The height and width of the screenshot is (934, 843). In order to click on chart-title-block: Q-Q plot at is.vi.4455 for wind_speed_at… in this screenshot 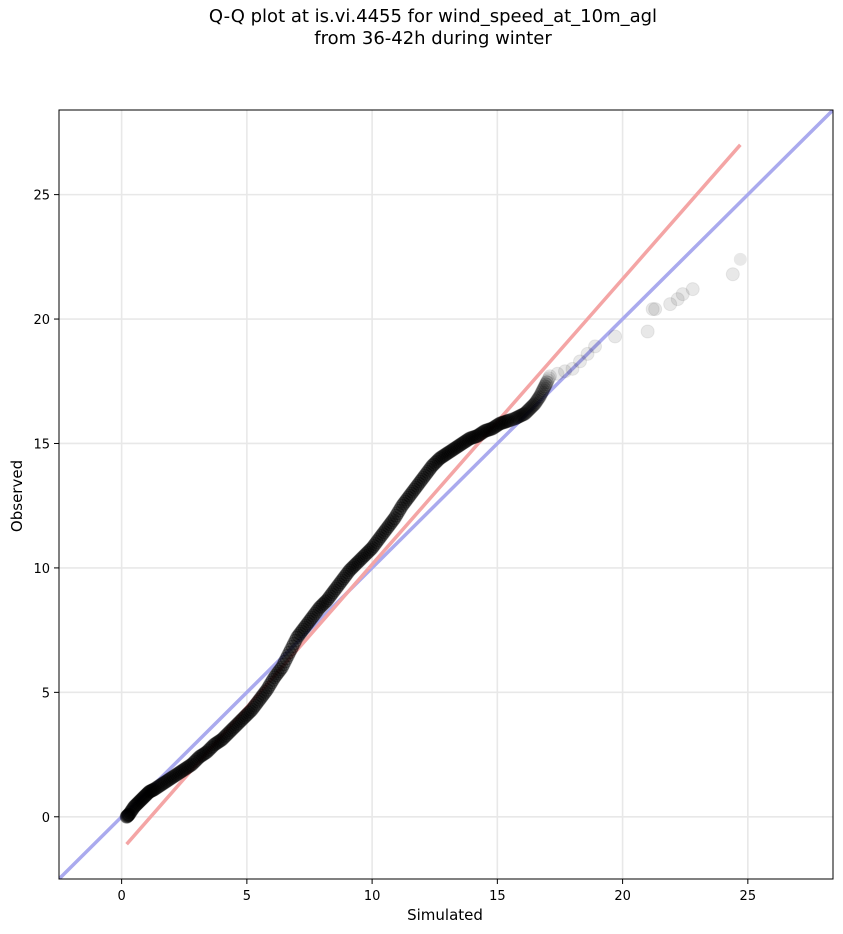, I will do `click(421, 28)`.